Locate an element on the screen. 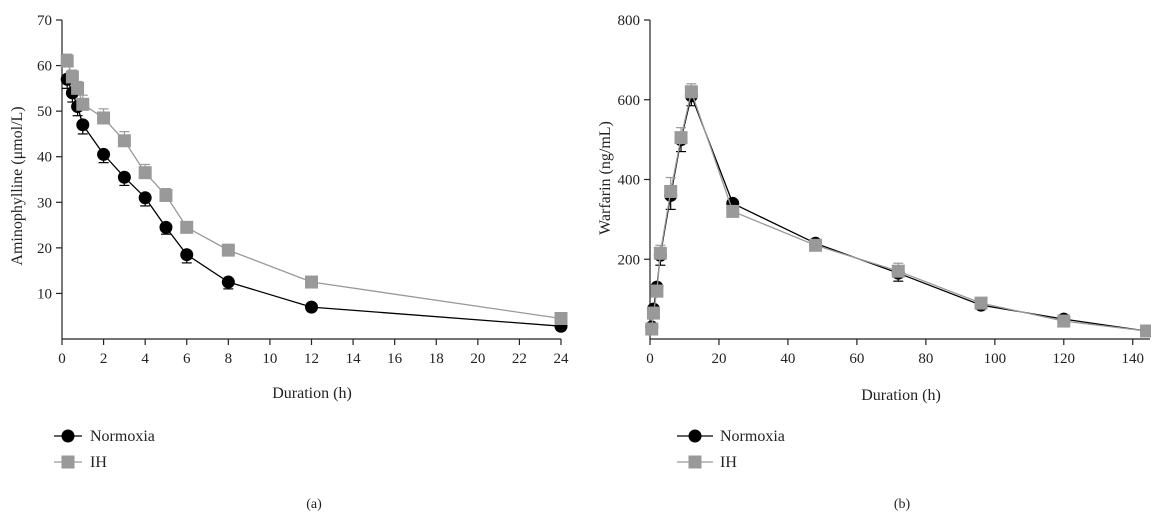  chart-a-x-tick-label: 8 is located at coordinates (229, 359).